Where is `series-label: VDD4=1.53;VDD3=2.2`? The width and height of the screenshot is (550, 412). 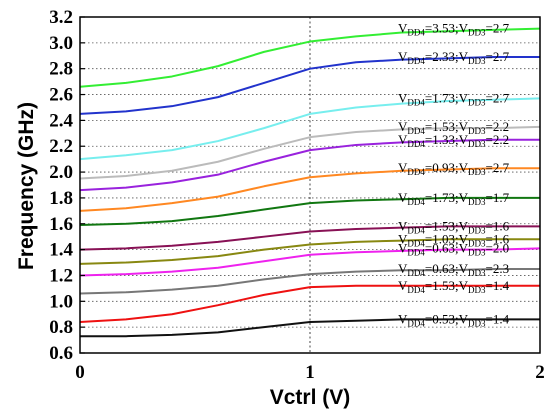
series-label: VDD4=1.53;VDD3=2.2 is located at coordinates (453, 127).